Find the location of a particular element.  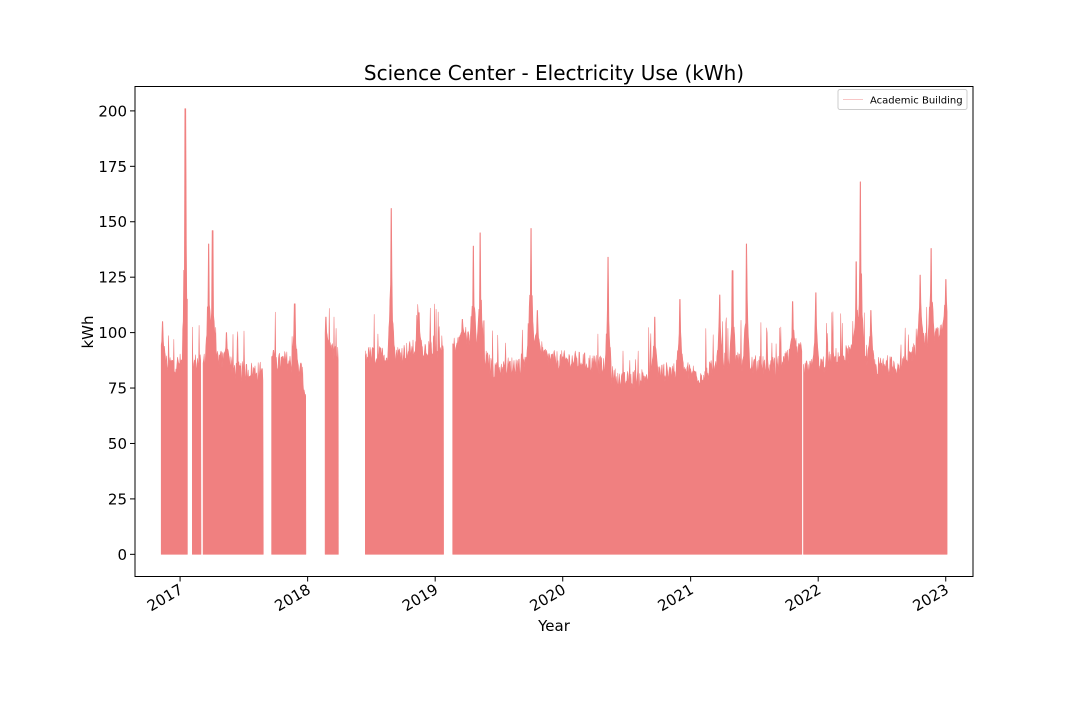

y-axis-label: kWh is located at coordinates (88, 331).